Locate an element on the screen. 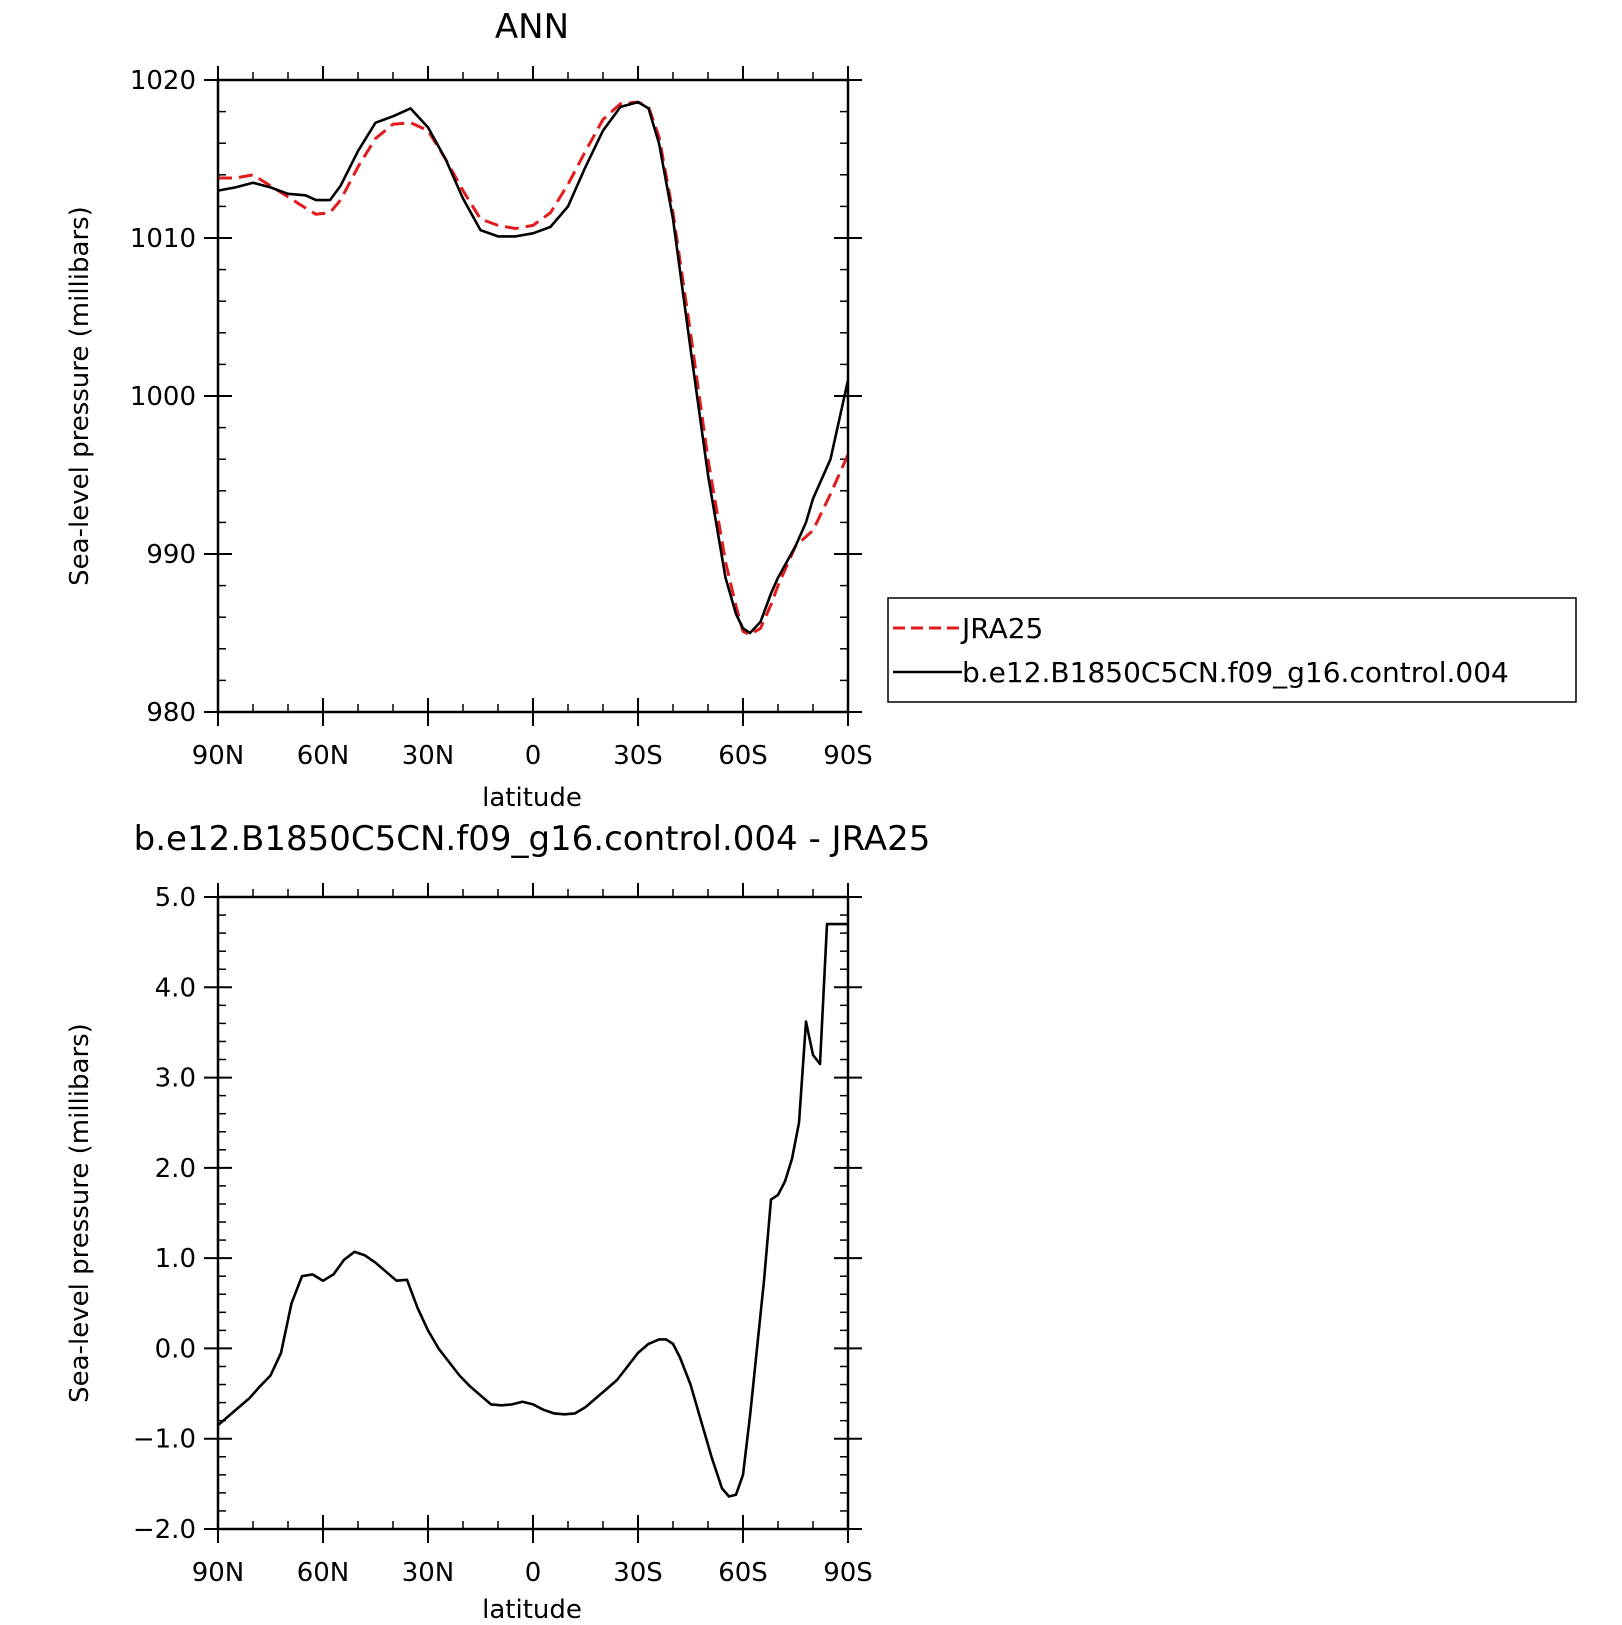  y-tick-label: 5.0 is located at coordinates (175, 898).